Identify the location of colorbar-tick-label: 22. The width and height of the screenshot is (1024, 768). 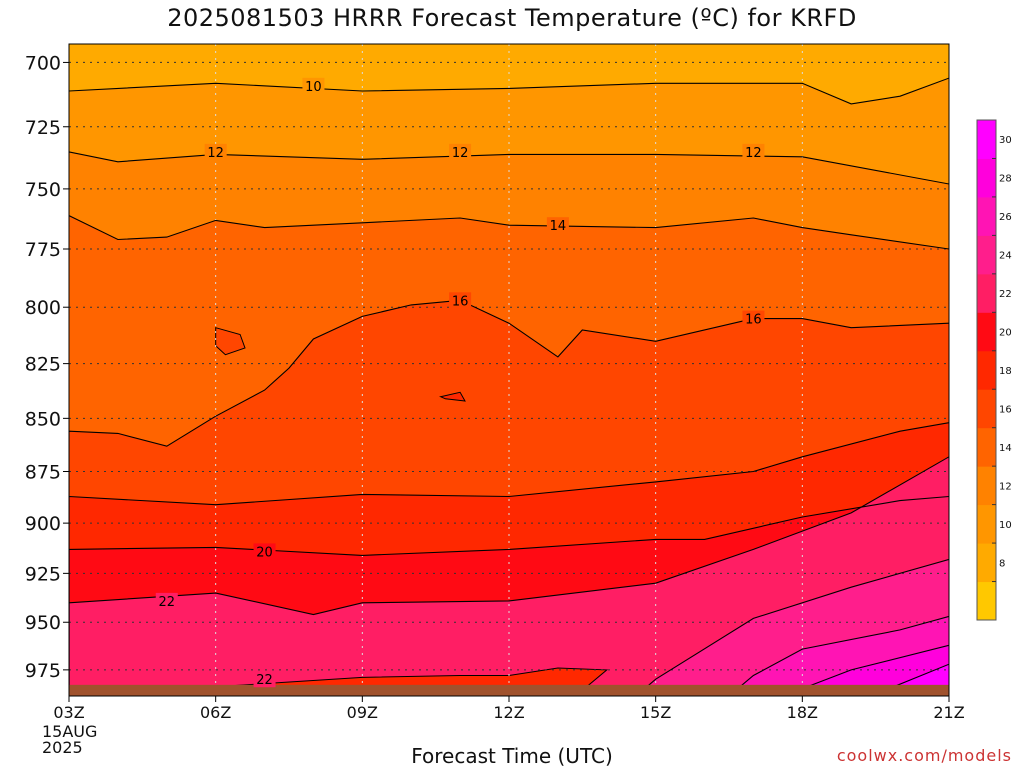
(1005, 294).